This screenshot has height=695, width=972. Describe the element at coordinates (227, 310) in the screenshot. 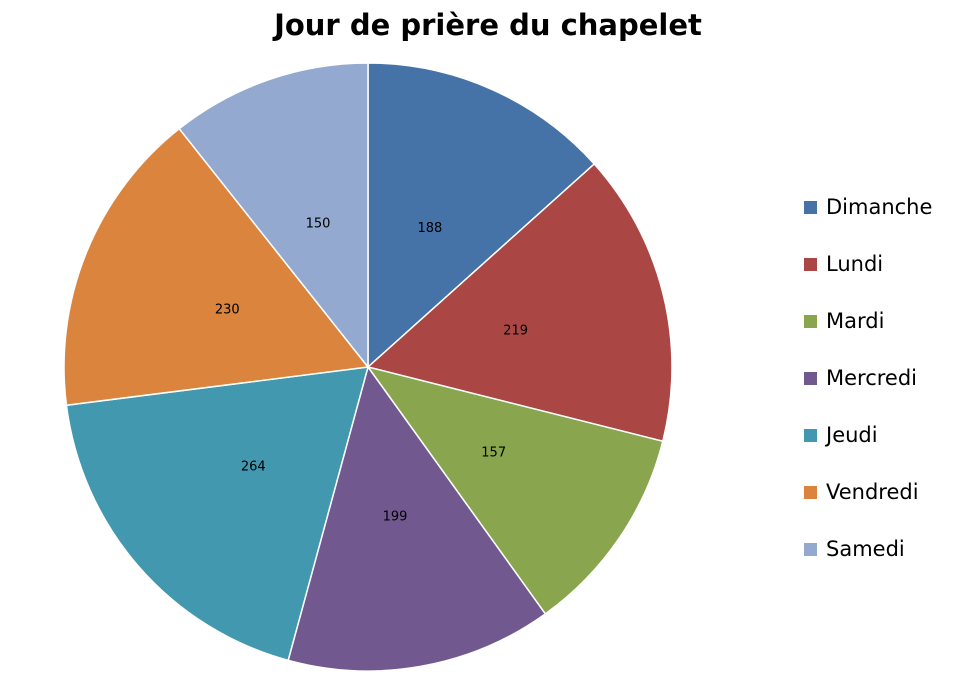

I see `data-label-vendredi: 230` at that location.